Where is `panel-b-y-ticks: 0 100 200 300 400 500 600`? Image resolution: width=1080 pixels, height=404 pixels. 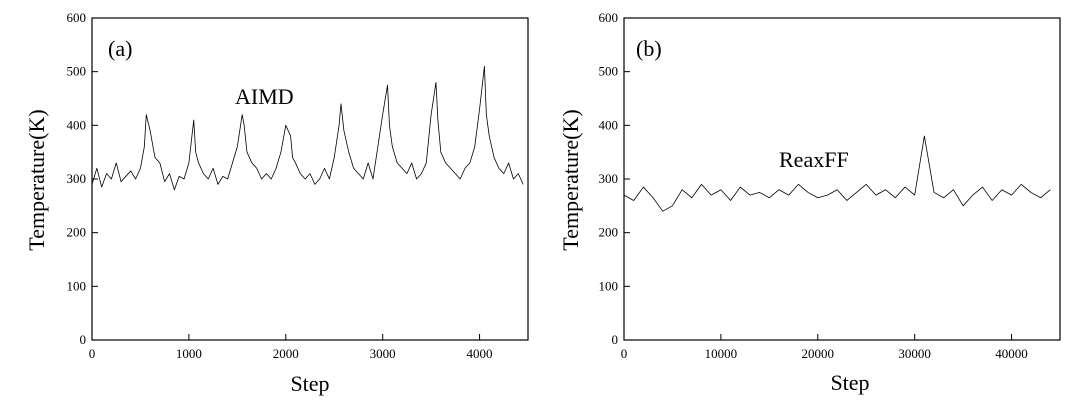
panel-b-y-ticks: 0 100 200 300 400 500 600 is located at coordinates (614, 178).